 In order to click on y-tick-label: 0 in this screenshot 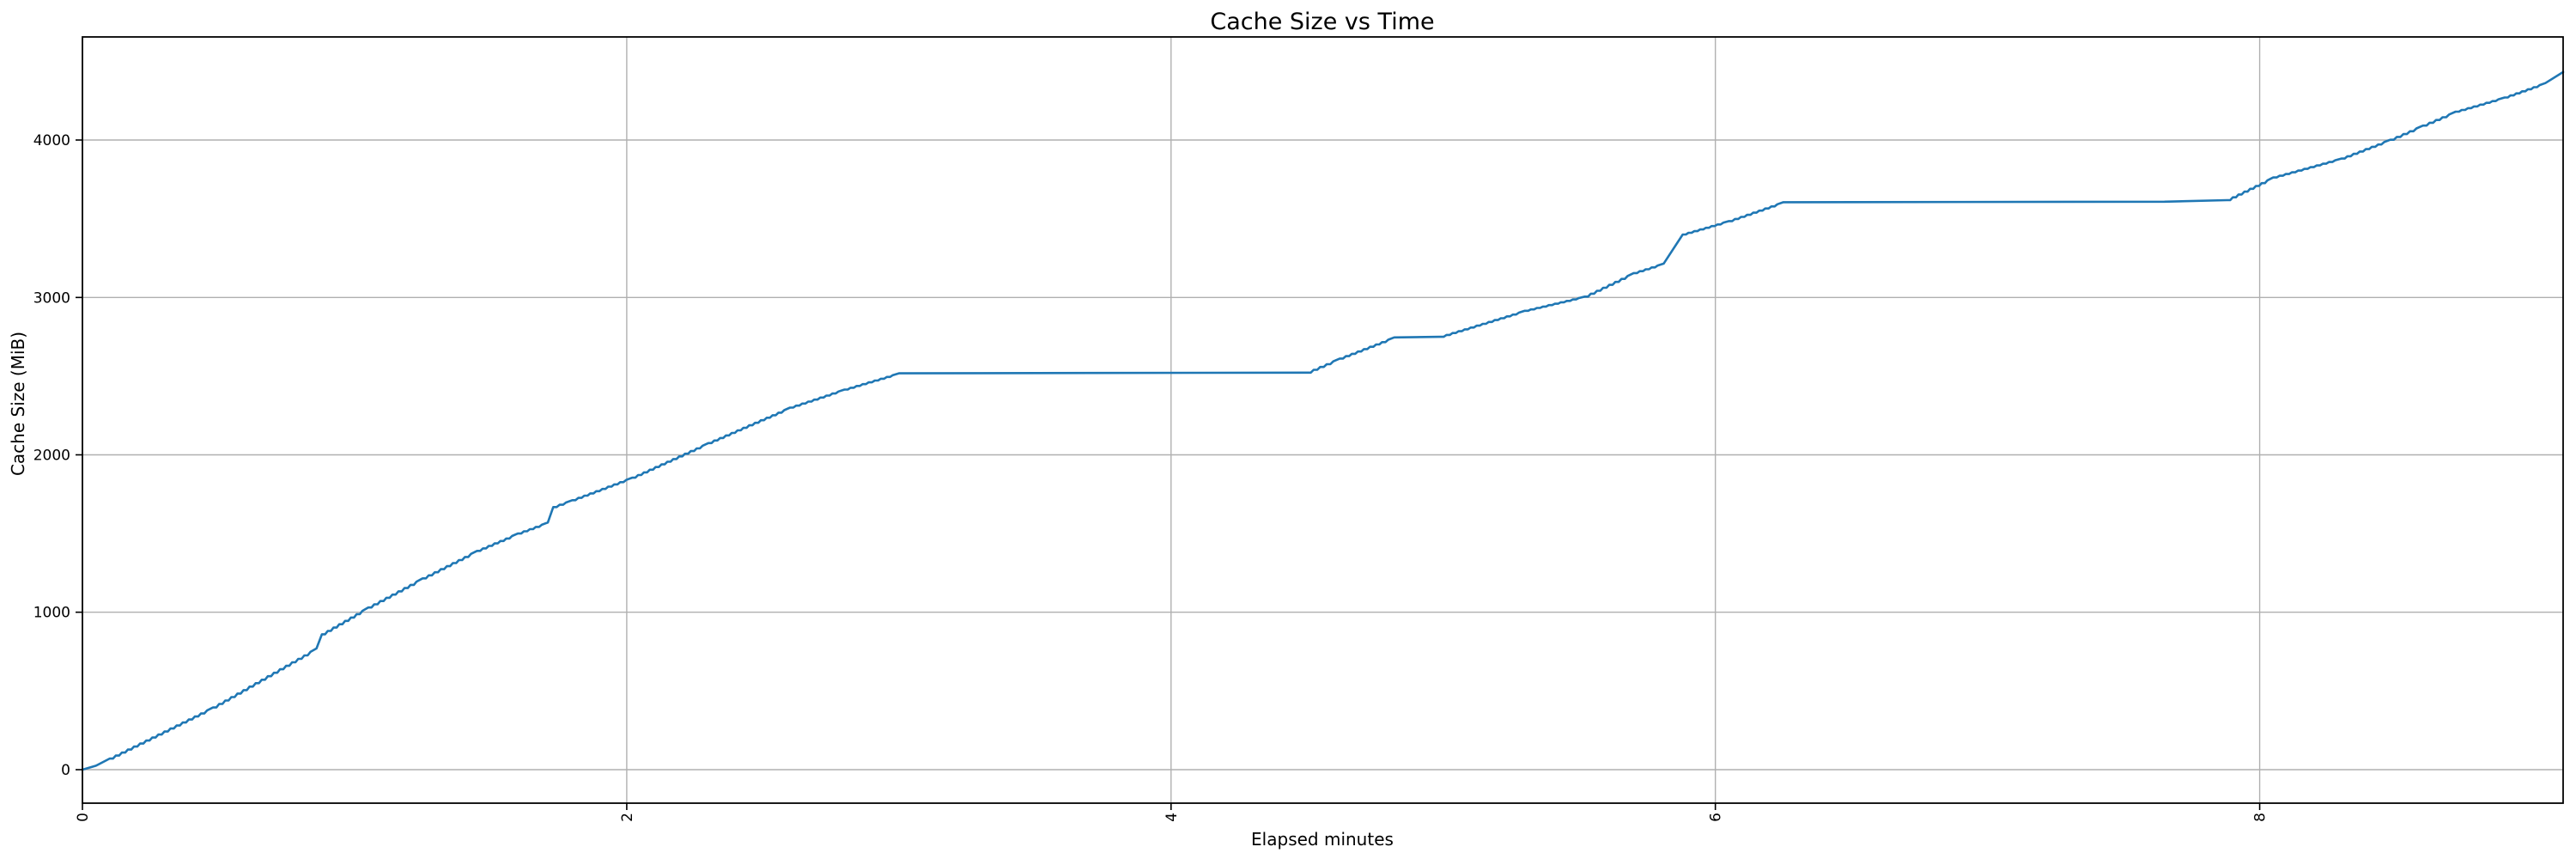, I will do `click(66, 771)`.